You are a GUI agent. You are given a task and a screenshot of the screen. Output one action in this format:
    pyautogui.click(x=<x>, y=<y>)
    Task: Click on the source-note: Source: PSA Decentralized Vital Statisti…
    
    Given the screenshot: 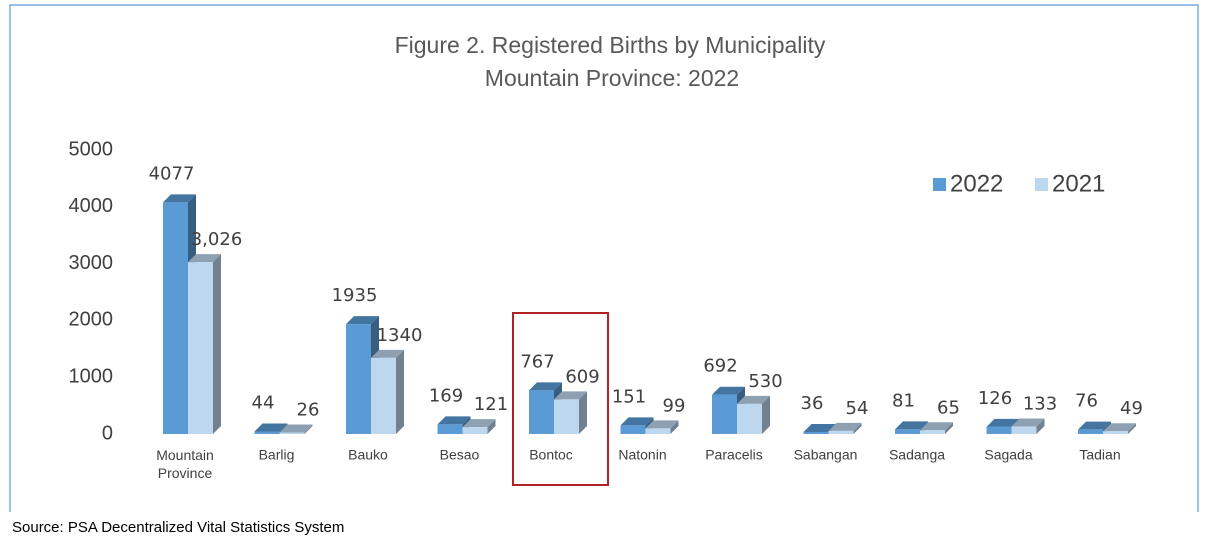 What is the action you would take?
    pyautogui.click(x=178, y=527)
    